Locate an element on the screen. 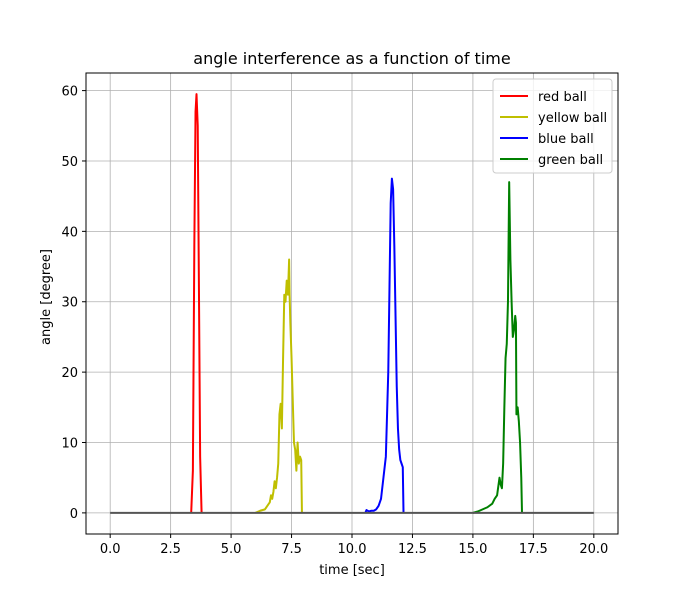 The image size is (688, 604). y-axis-label: angle [degree] is located at coordinates (46, 297).